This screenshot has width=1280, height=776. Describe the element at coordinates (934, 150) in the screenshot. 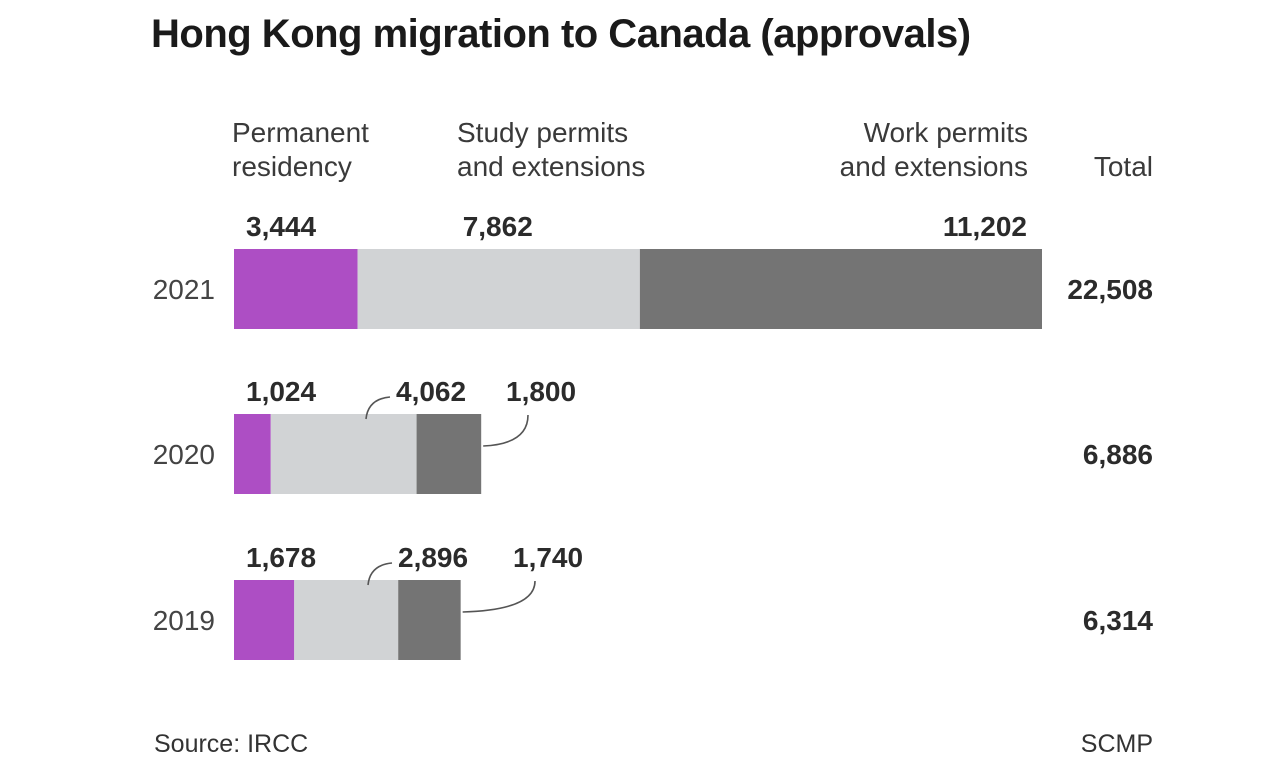

I see `header-work-permits: Work permits and extensions` at that location.